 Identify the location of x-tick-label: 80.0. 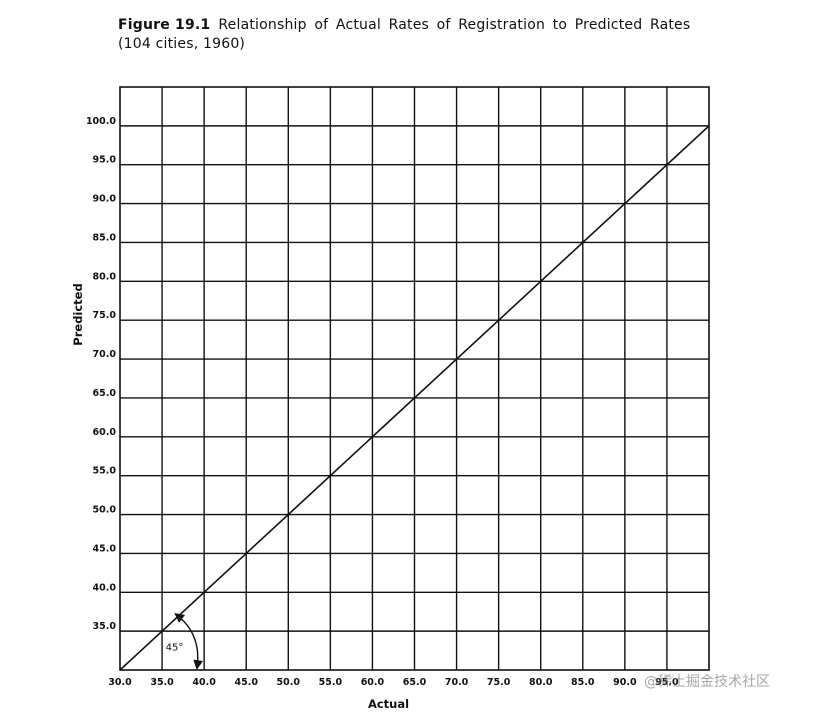
(541, 682).